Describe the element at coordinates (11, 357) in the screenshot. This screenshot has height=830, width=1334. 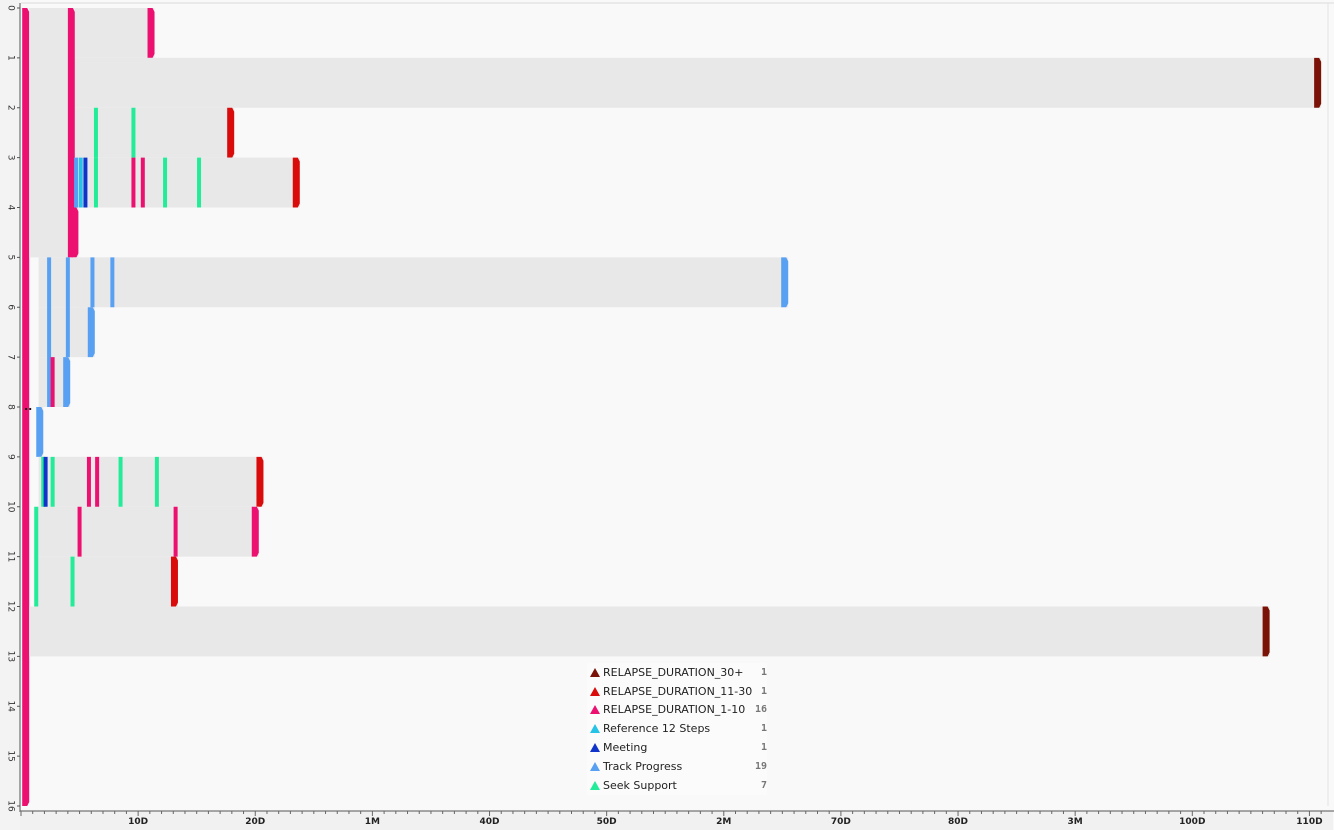
I see `y-tick-label: 7` at that location.